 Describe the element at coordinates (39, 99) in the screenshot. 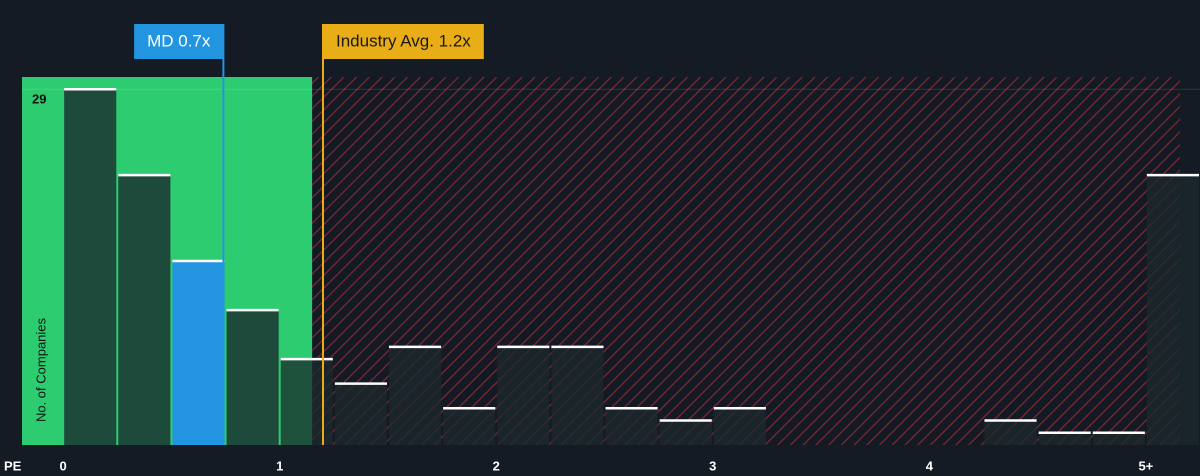

I see `y-tick-label: 29` at that location.